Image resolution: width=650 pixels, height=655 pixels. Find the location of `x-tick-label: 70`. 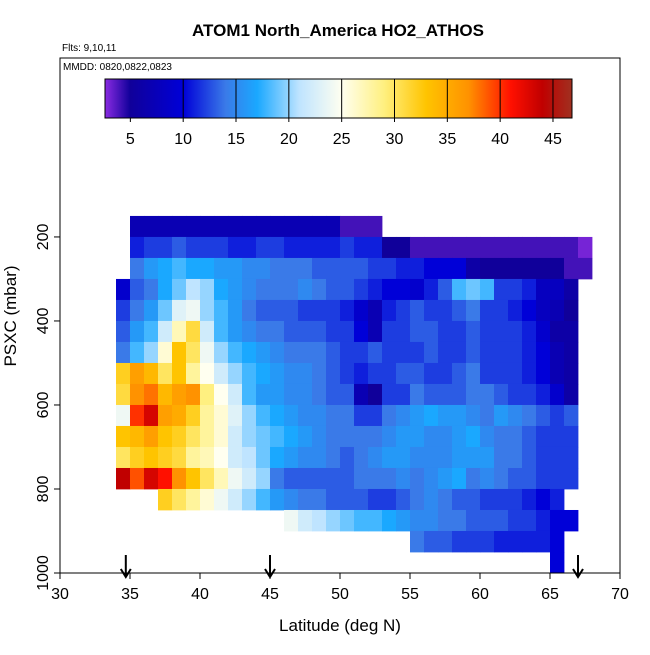

x-tick-label: 70 is located at coordinates (620, 594).